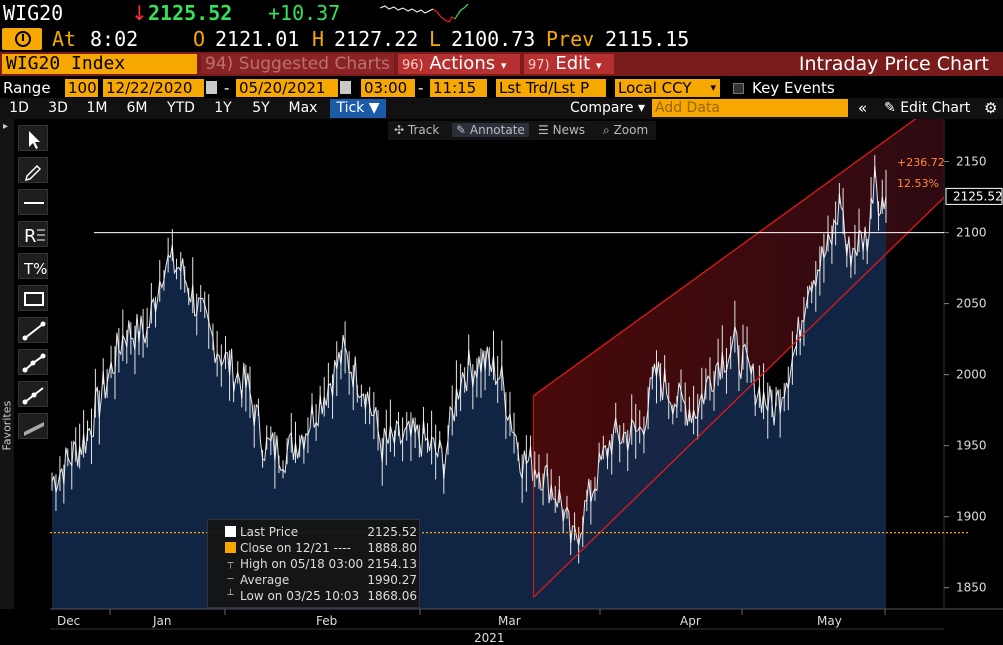 This screenshot has width=1003, height=645. Describe the element at coordinates (33, 362) in the screenshot. I see `polyline-icon` at that location.